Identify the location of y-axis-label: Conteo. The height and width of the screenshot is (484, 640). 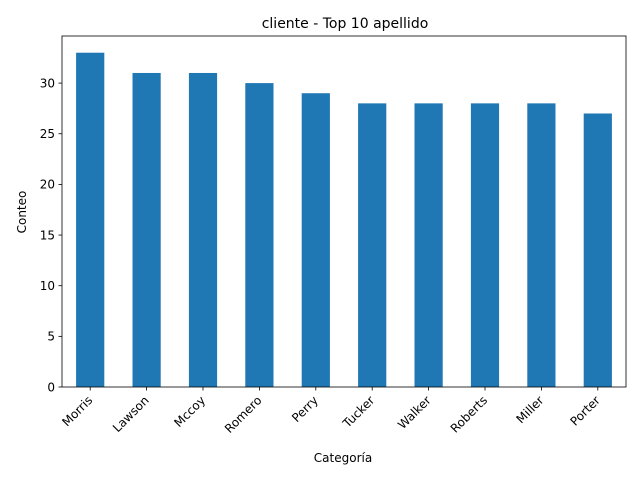
(22, 212).